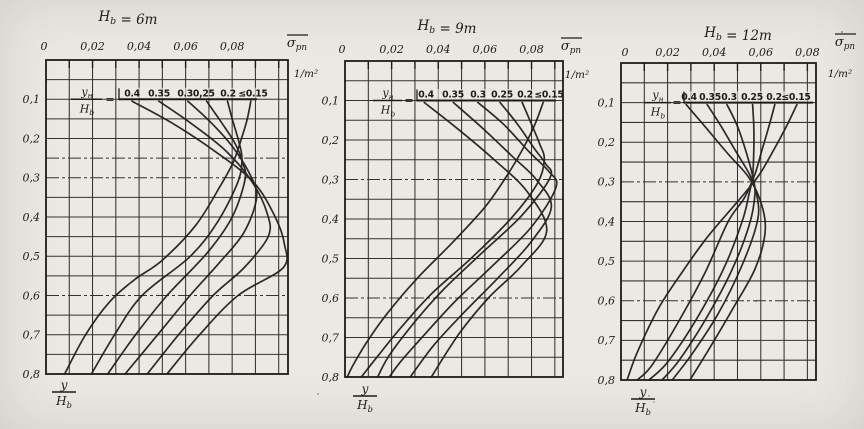 This screenshot has height=429, width=864. I want to click on curves, so click(712, 242).